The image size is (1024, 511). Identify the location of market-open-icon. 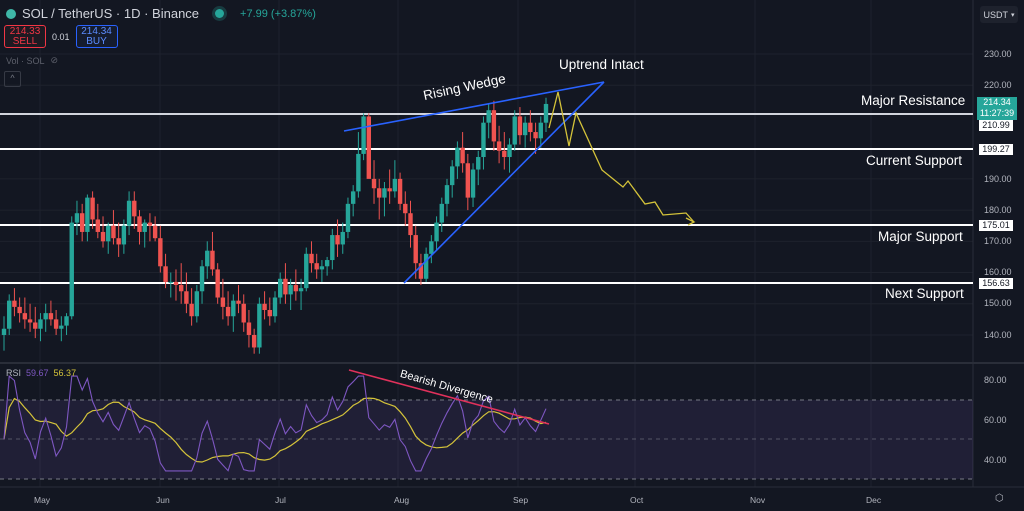
(220, 13).